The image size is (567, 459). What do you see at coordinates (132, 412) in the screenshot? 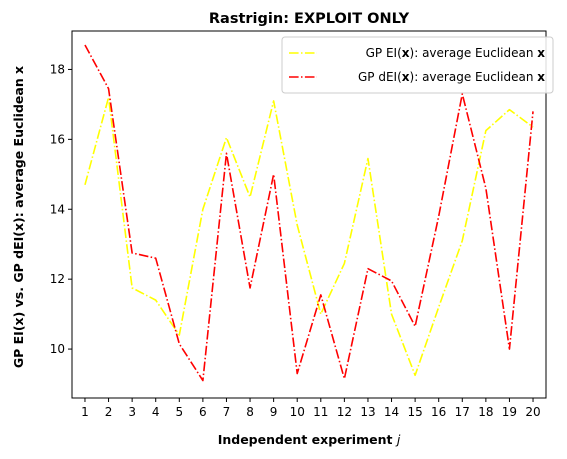
I see `x-tick-label: 3` at bounding box center [132, 412].